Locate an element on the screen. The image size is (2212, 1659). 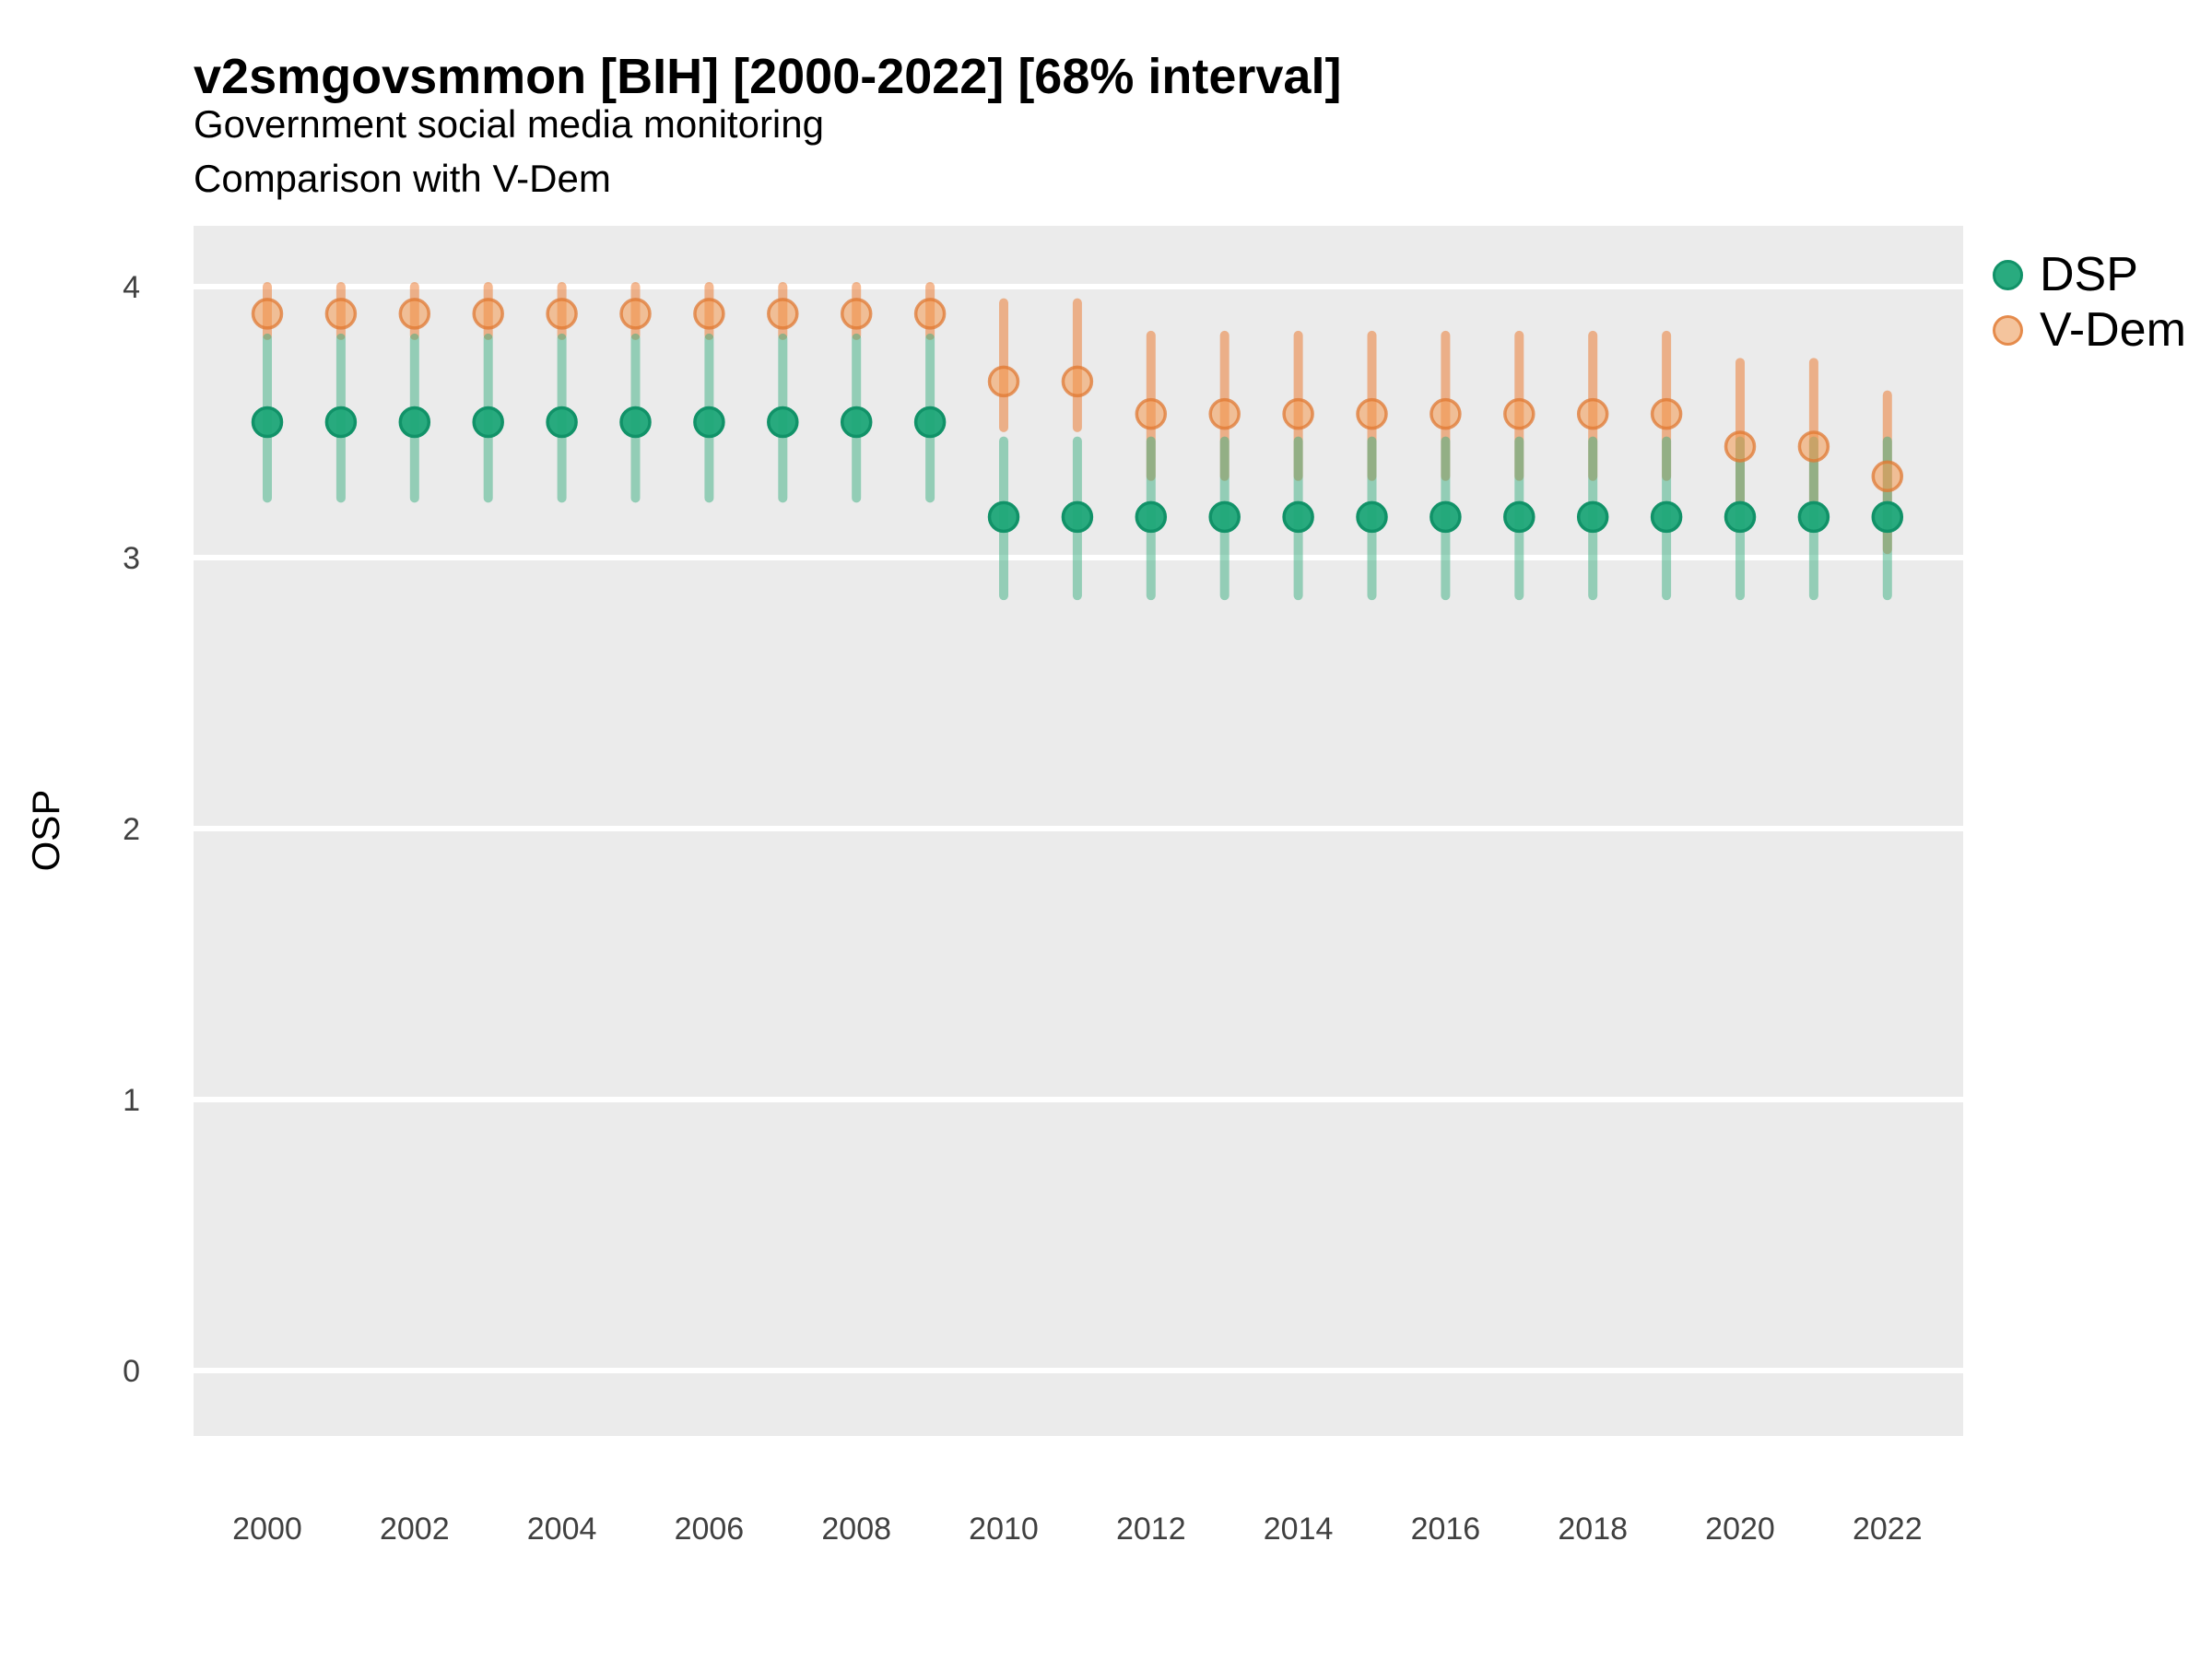
vdem-point-2020 is located at coordinates (1740, 446).